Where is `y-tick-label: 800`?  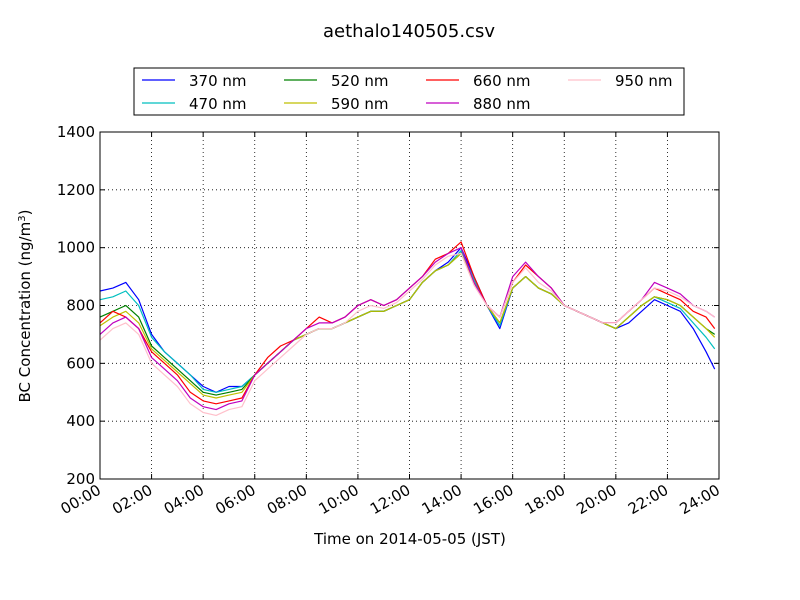
y-tick-label: 800 is located at coordinates (80, 306).